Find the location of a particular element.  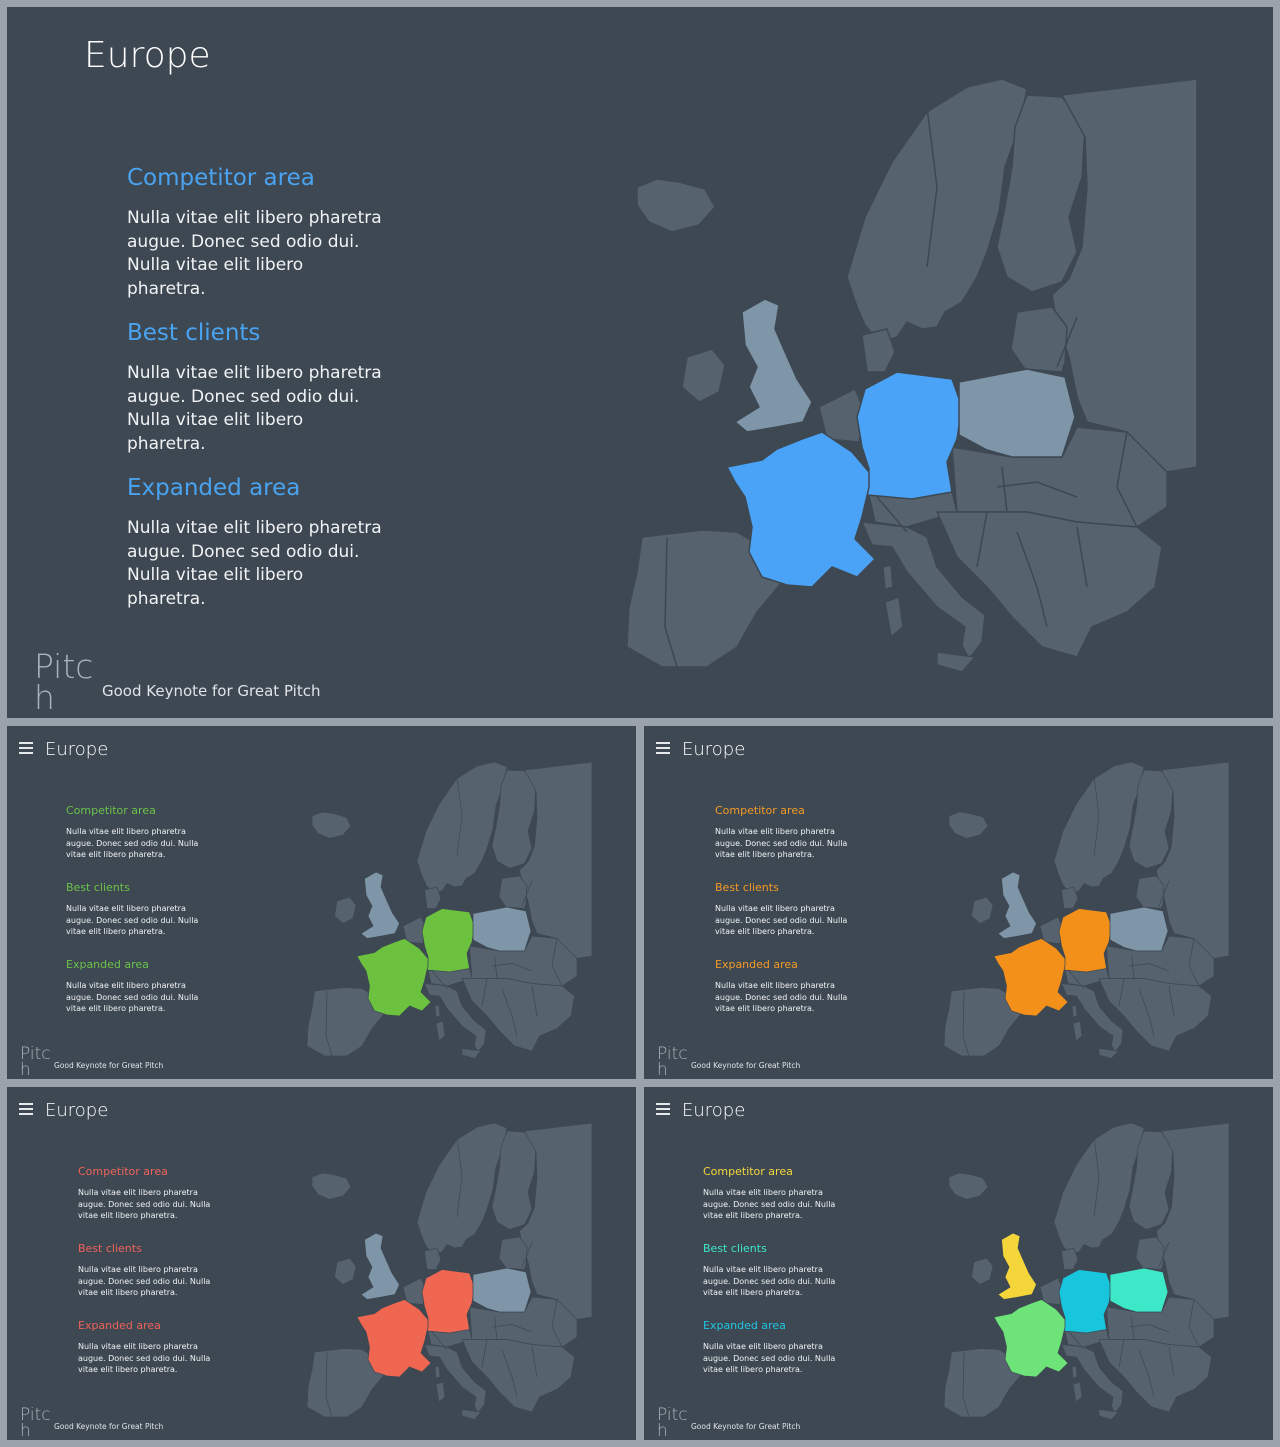

region-ireland is located at coordinates (345, 910).